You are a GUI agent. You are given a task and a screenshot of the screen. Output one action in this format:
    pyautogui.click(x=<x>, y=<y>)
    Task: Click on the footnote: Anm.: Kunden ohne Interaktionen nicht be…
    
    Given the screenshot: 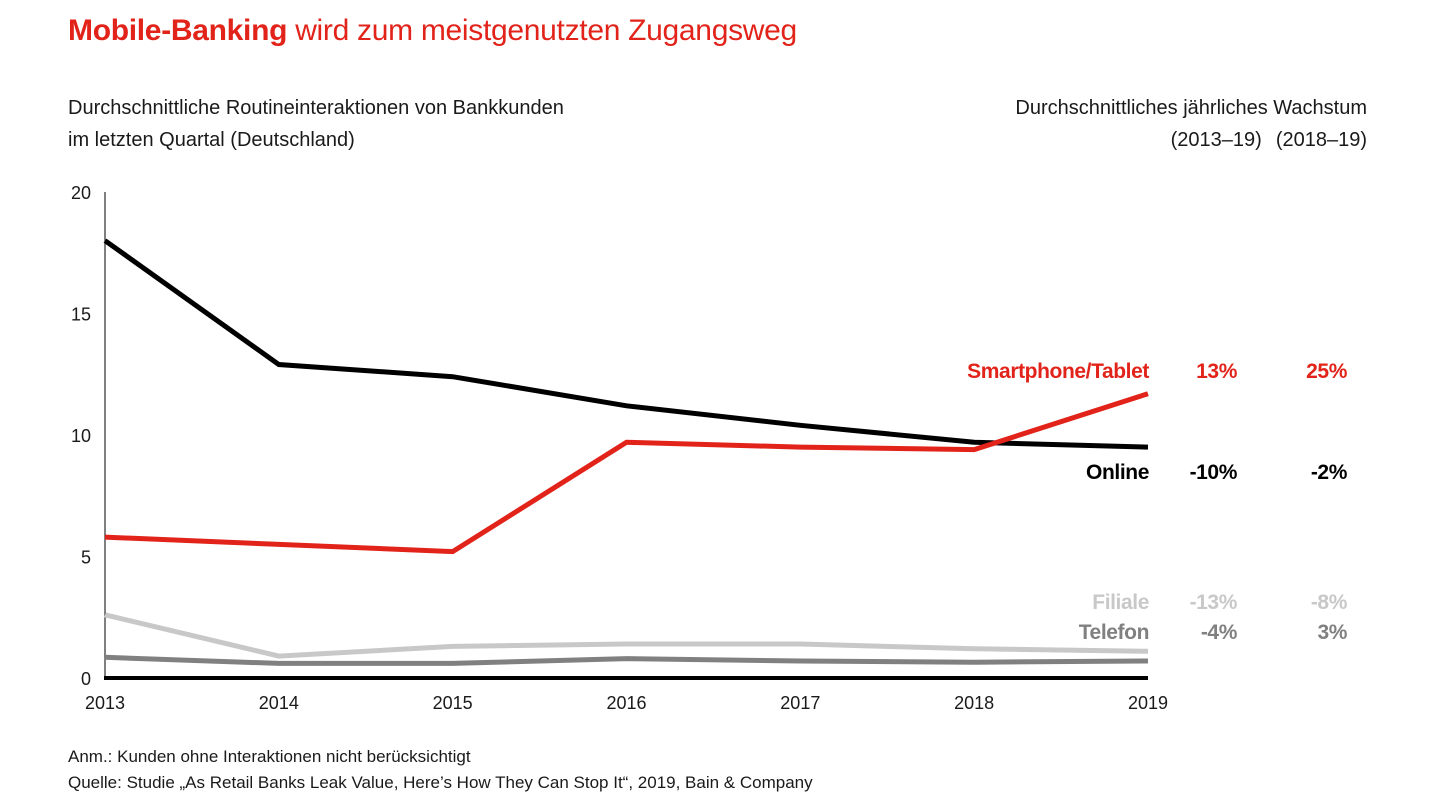 What is the action you would take?
    pyautogui.click(x=269, y=756)
    